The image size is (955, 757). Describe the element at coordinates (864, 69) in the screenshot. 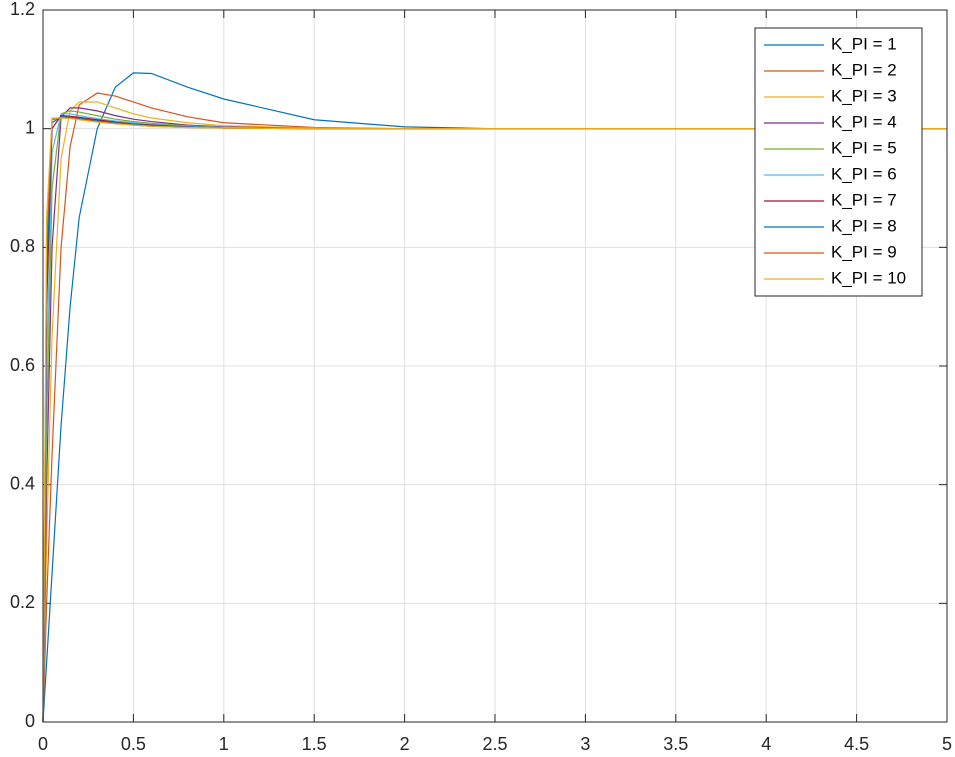

I see `legend-label: K_PI = 2` at that location.